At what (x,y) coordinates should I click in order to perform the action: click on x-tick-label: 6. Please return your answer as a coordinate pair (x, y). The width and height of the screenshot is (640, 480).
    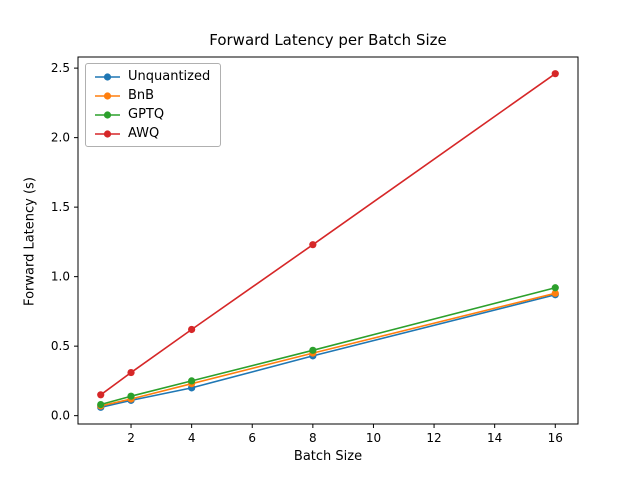
    Looking at the image, I should click on (252, 438).